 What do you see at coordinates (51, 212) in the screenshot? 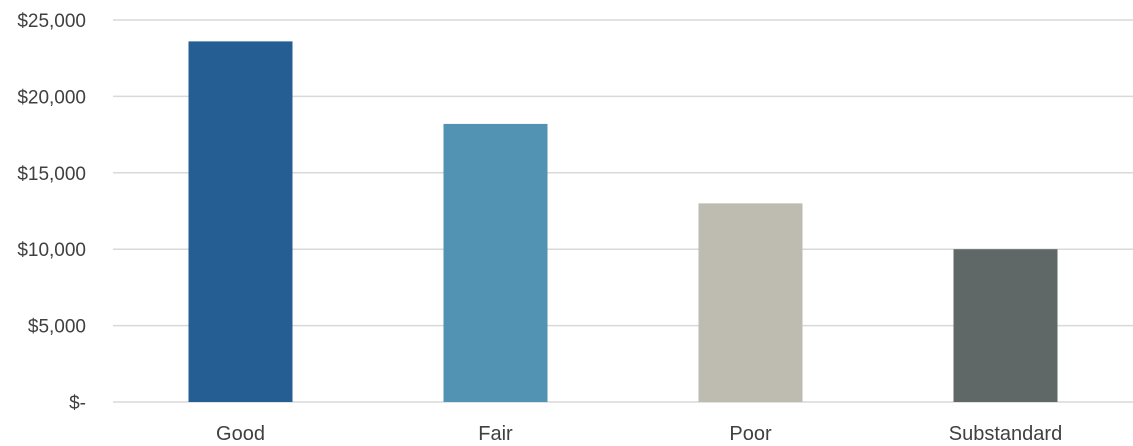
I see `y-axis-tick-labels: $- $5,000 $10,000 $15,000 $20,000 $25,000` at bounding box center [51, 212].